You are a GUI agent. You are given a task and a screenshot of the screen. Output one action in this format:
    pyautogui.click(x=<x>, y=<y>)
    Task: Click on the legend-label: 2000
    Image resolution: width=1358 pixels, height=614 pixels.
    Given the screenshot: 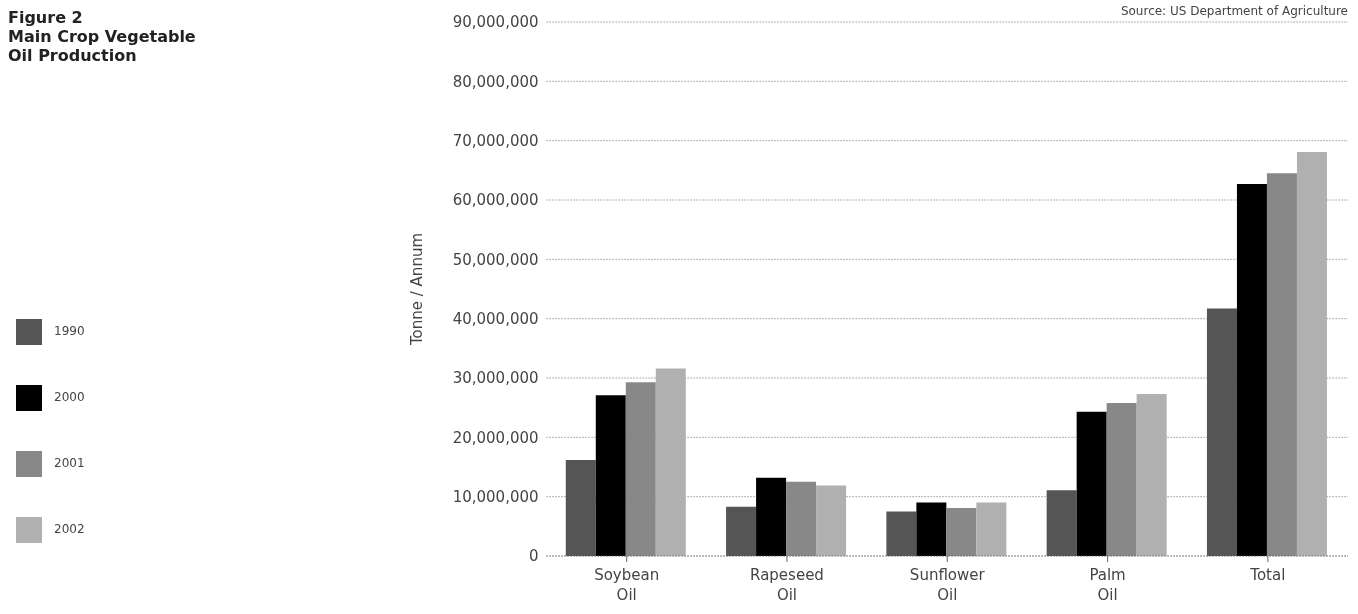 What is the action you would take?
    pyautogui.click(x=69, y=397)
    